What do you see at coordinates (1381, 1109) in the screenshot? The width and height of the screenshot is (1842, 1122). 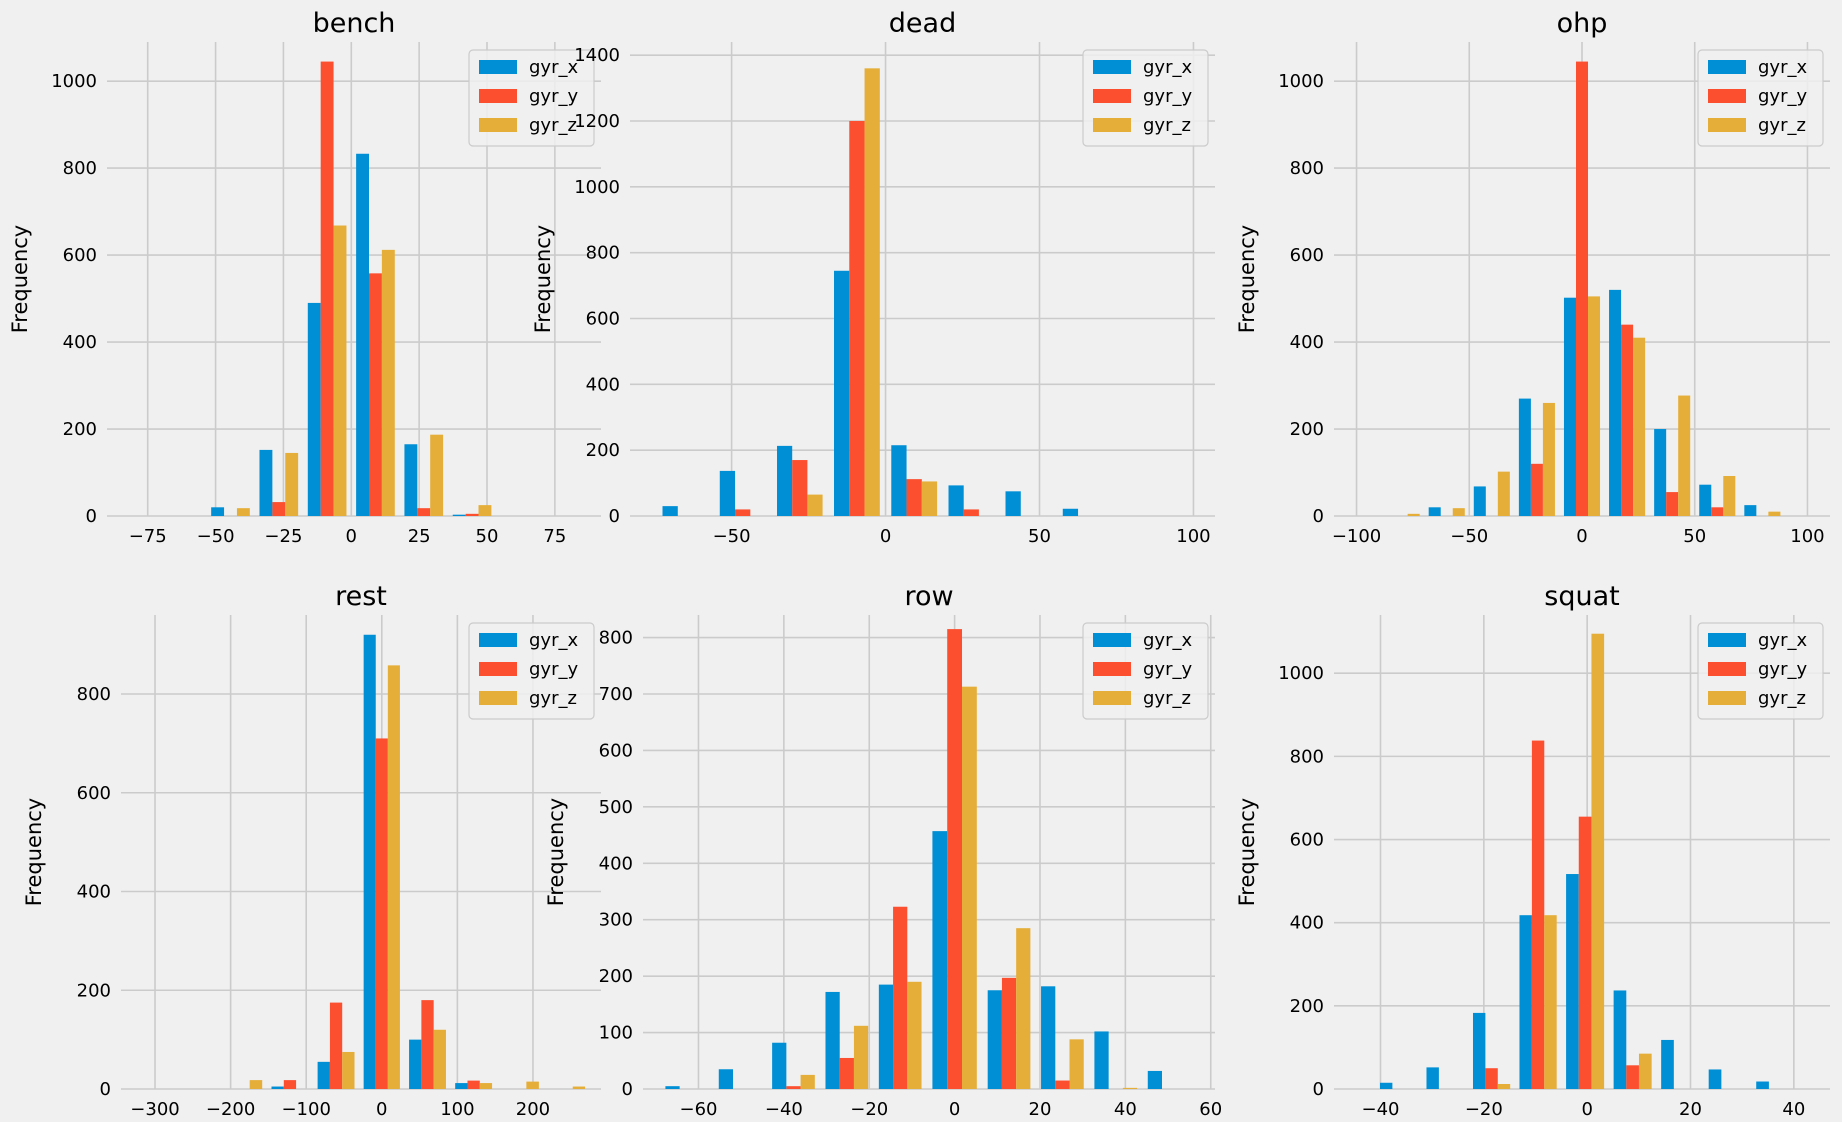 I see `chart-squat-xtick-label: −40` at bounding box center [1381, 1109].